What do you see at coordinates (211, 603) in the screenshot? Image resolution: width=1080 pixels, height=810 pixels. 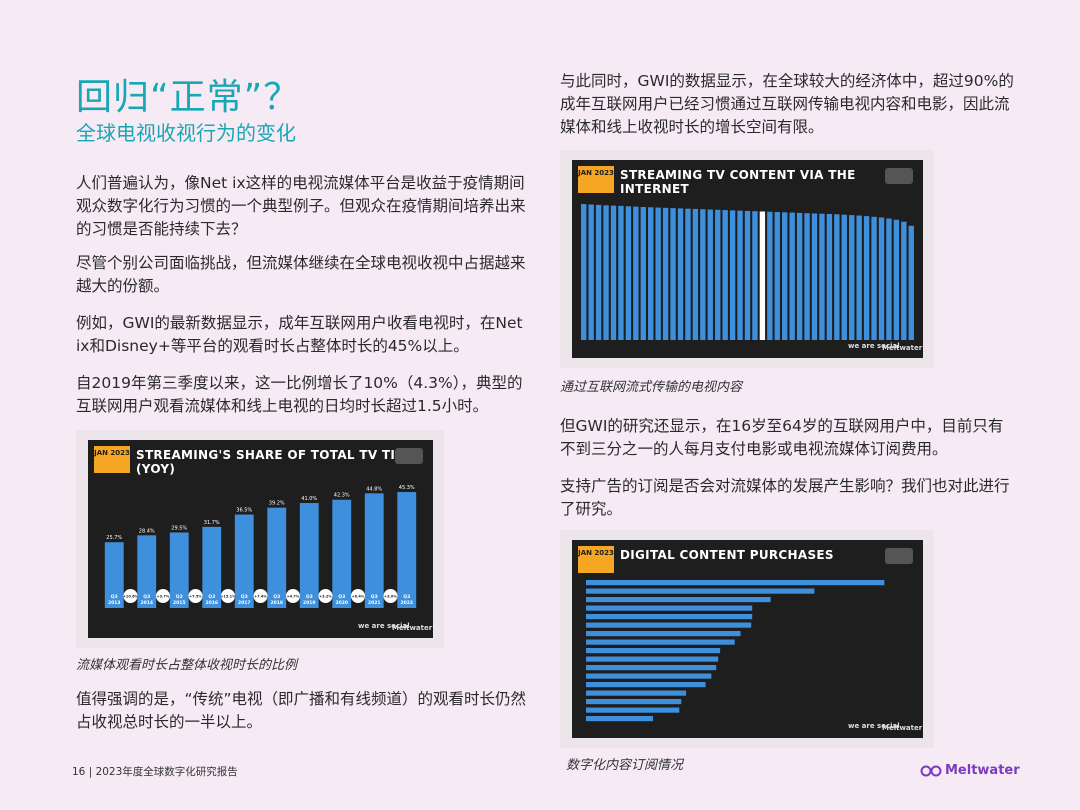 I see `category-label: 2016` at bounding box center [211, 603].